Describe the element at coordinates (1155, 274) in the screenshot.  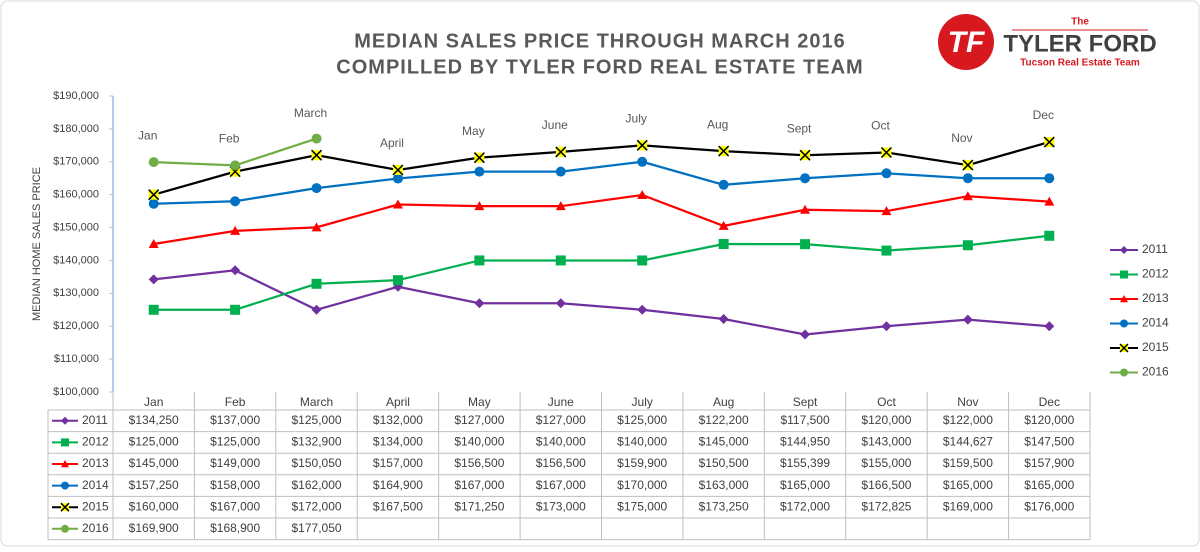
I see `legend-label: 2012` at that location.